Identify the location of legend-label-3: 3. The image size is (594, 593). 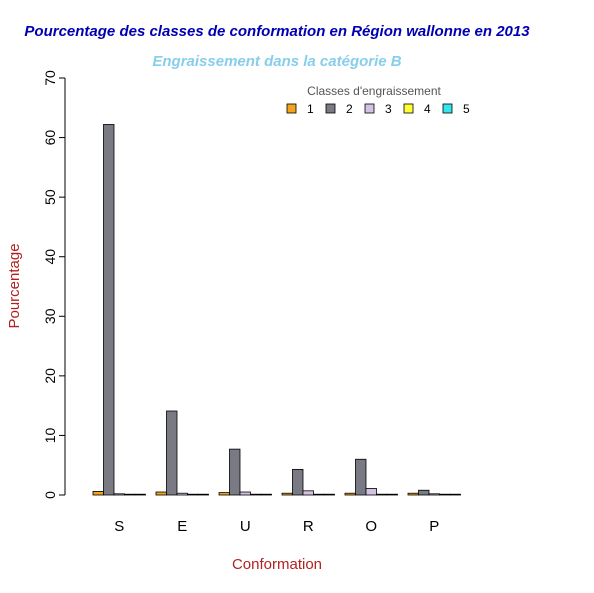
(388, 109).